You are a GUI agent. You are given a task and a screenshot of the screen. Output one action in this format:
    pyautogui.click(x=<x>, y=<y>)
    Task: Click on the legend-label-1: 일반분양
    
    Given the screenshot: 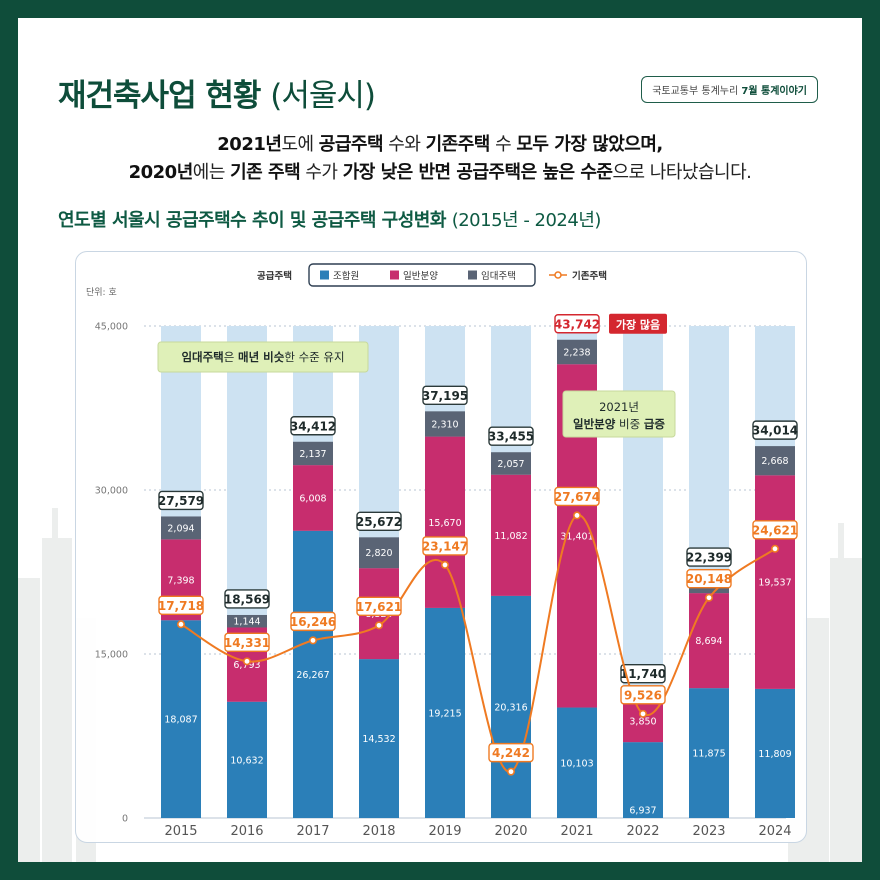 What is the action you would take?
    pyautogui.click(x=420, y=276)
    